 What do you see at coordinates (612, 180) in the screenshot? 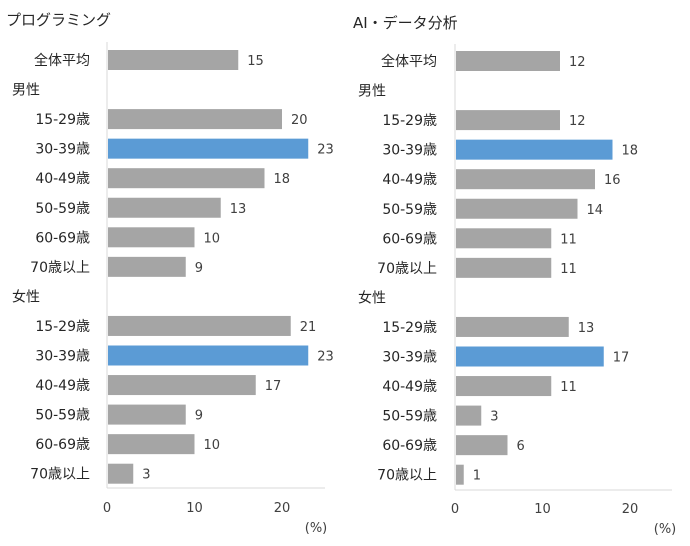
I see `data-label: 16` at bounding box center [612, 180].